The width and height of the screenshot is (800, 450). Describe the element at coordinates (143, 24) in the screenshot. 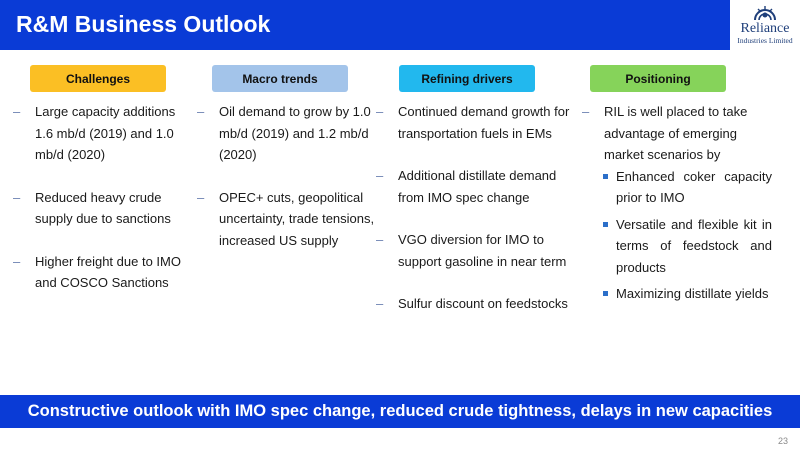

I see `page-title: R&M Business Outlook` at that location.